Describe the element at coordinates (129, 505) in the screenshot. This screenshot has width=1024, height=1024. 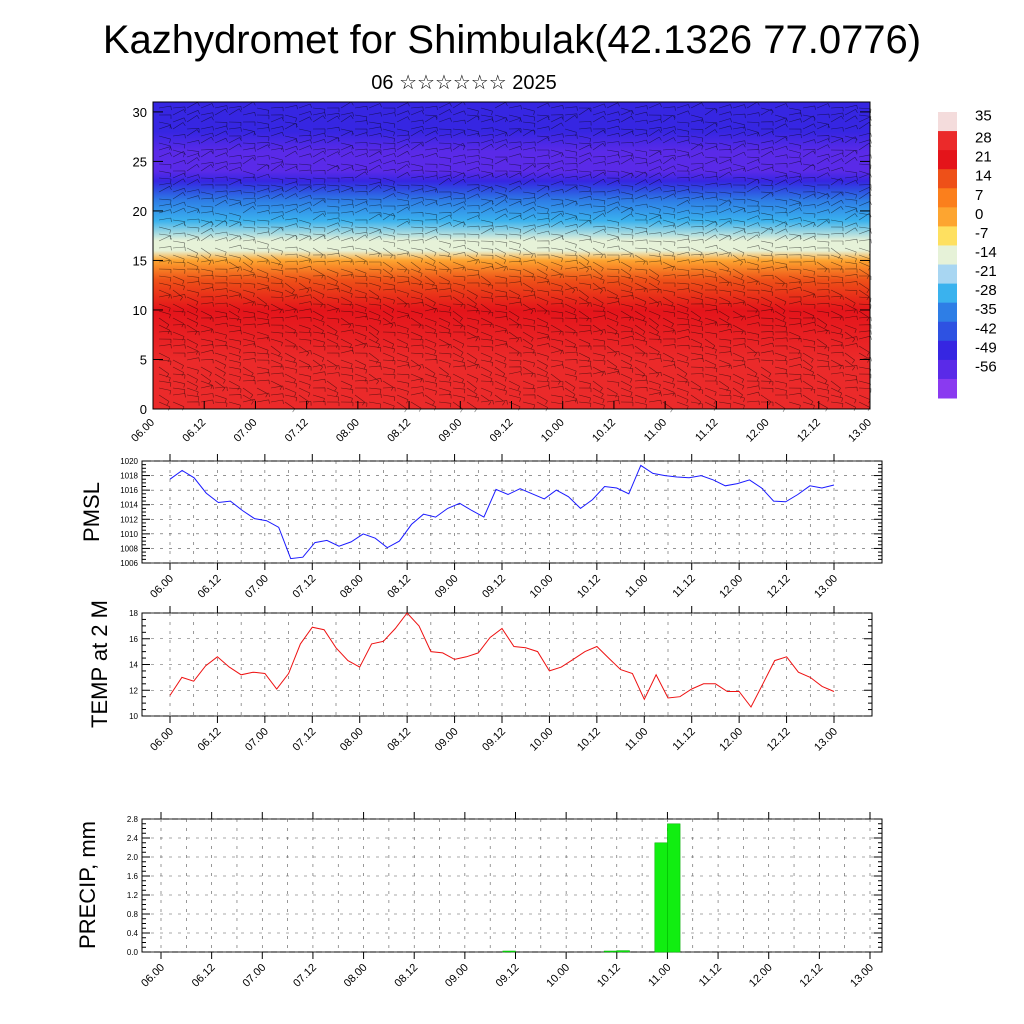
I see `y-tick-label: 1014` at that location.